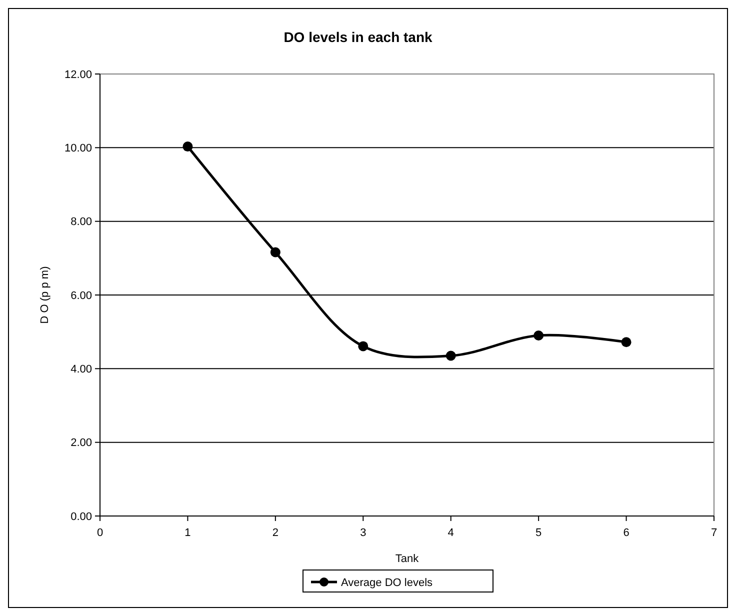  I want to click on x-tick-label: 4, so click(451, 533).